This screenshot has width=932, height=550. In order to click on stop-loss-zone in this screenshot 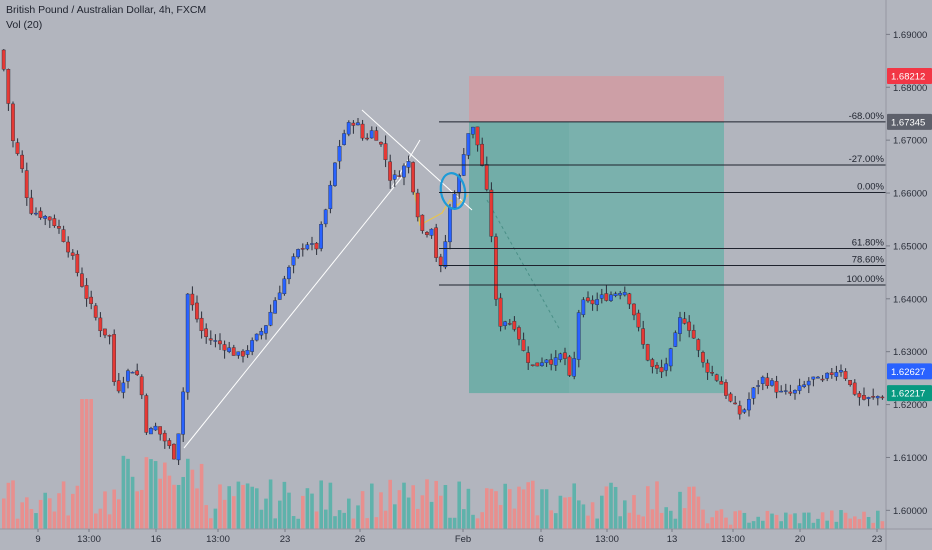, I will do `click(596, 99)`.